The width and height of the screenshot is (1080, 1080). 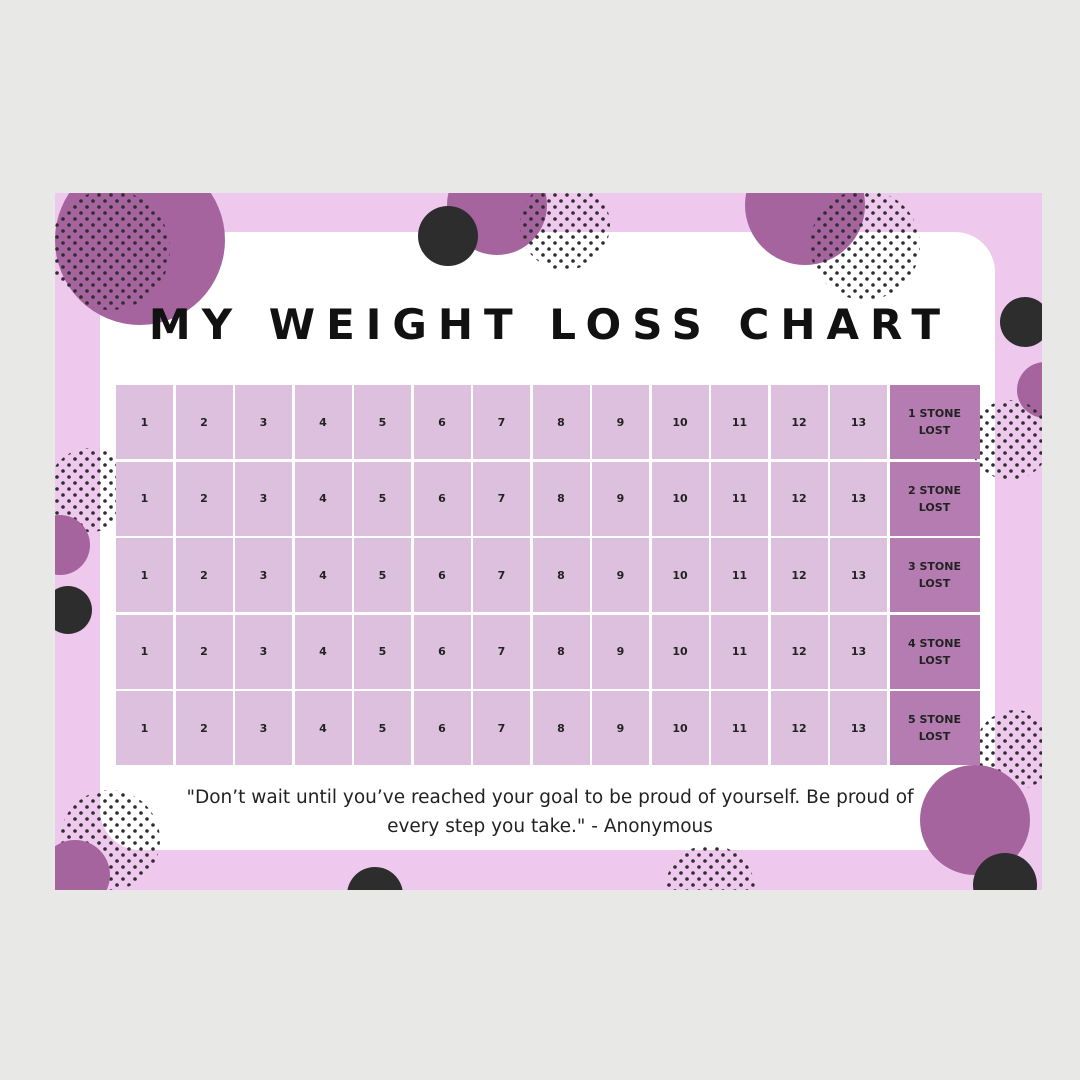 What do you see at coordinates (934, 422) in the screenshot?
I see `stone-label: 1 STONE LOST` at bounding box center [934, 422].